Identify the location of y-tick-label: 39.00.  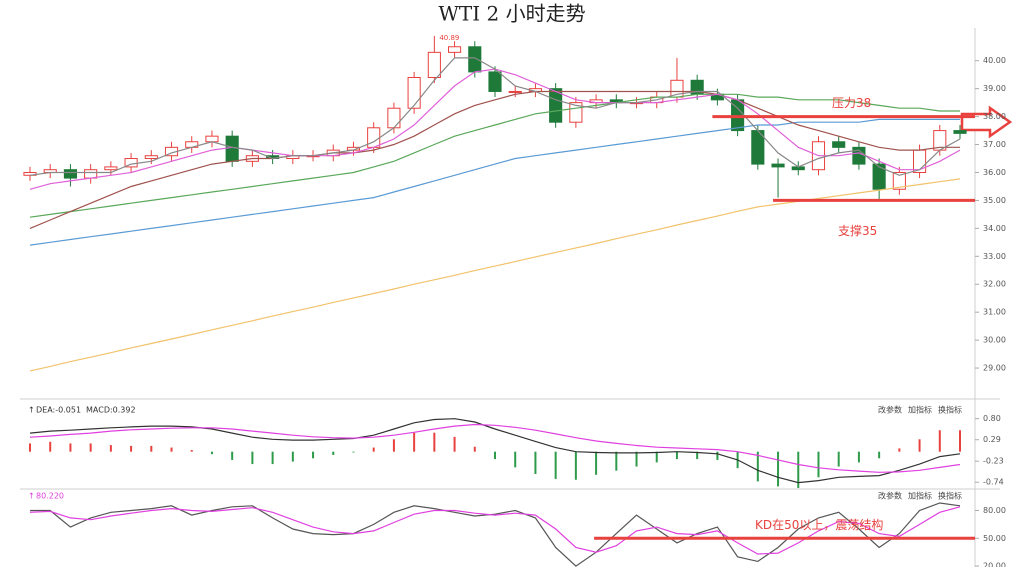
(994, 88).